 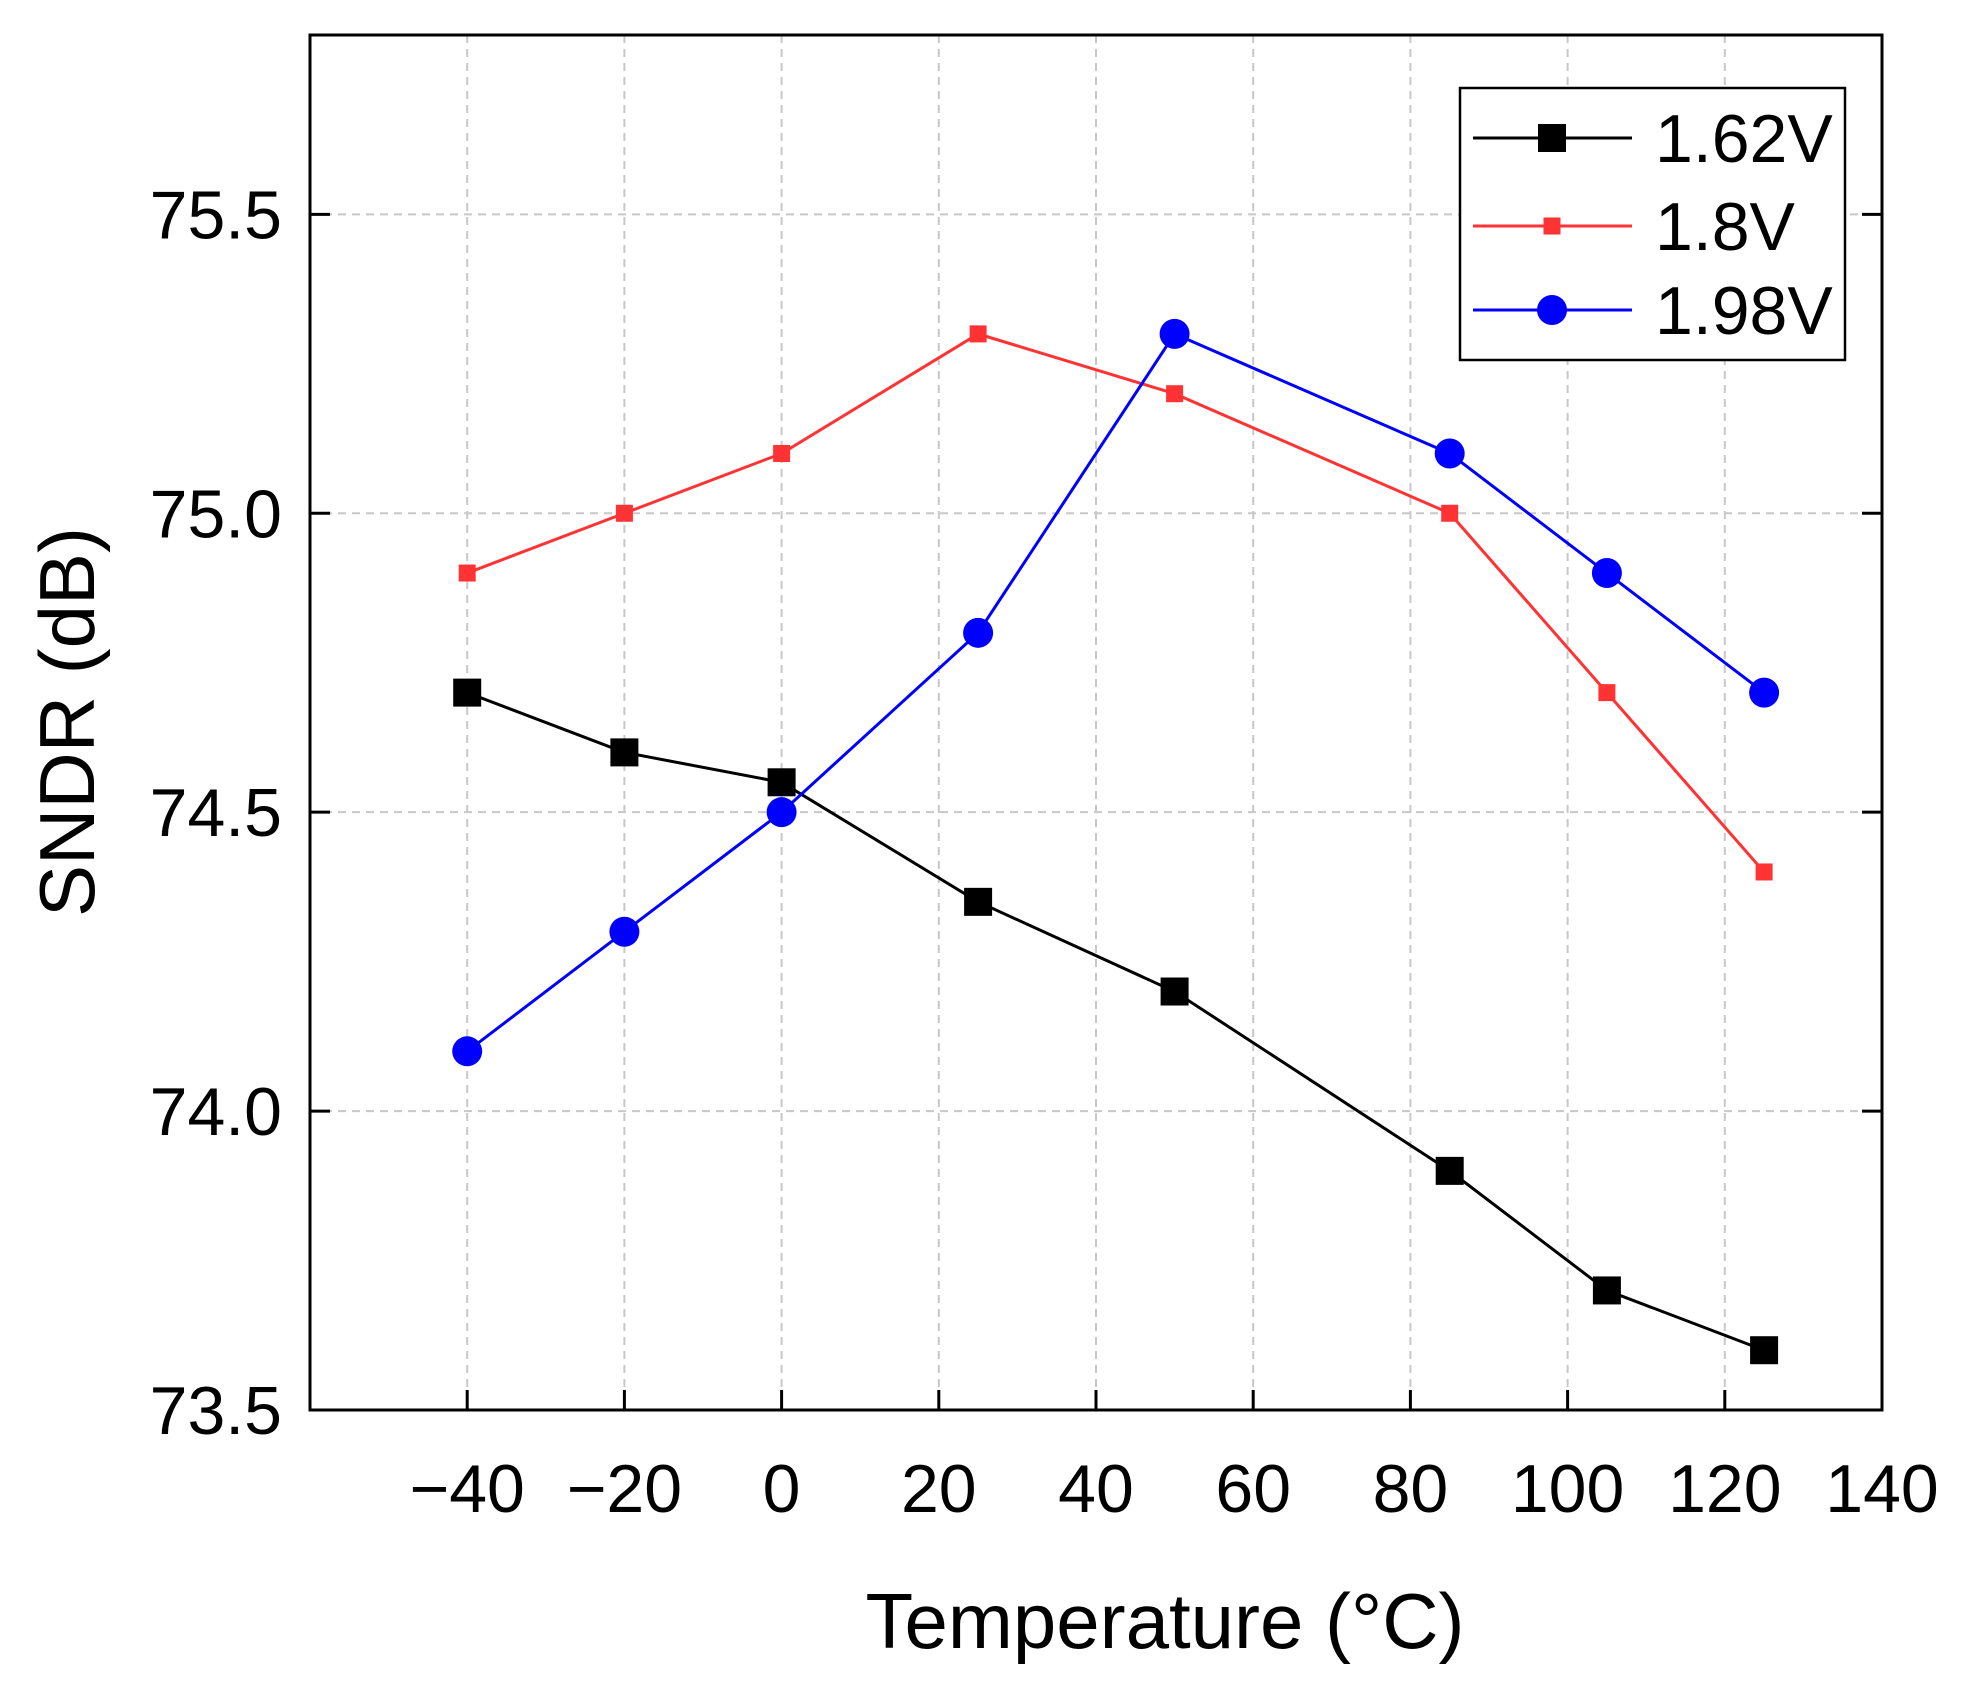 I want to click on legend-item: 1.8V, so click(x=1634, y=227).